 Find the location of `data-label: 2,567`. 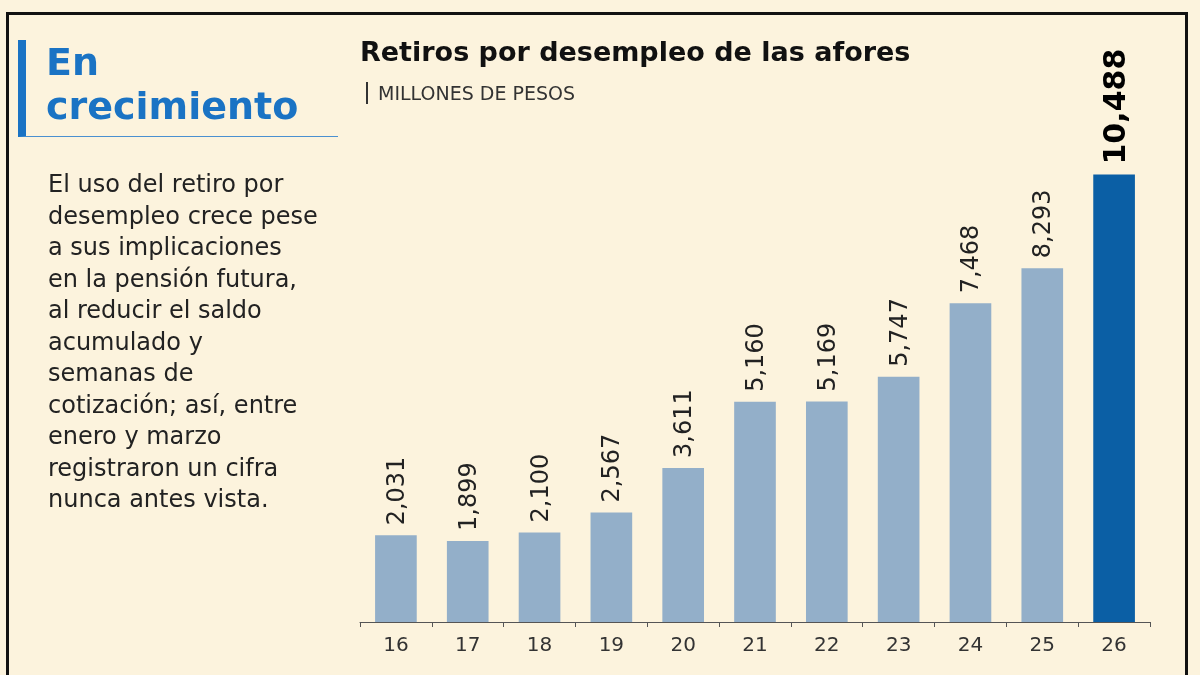

data-label: 2,567 is located at coordinates (611, 468).